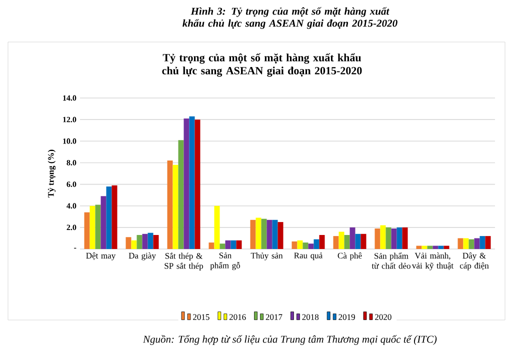 The image size is (525, 360). What do you see at coordinates (71, 227) in the screenshot?
I see `y-tick-label: 2.0` at bounding box center [71, 227].